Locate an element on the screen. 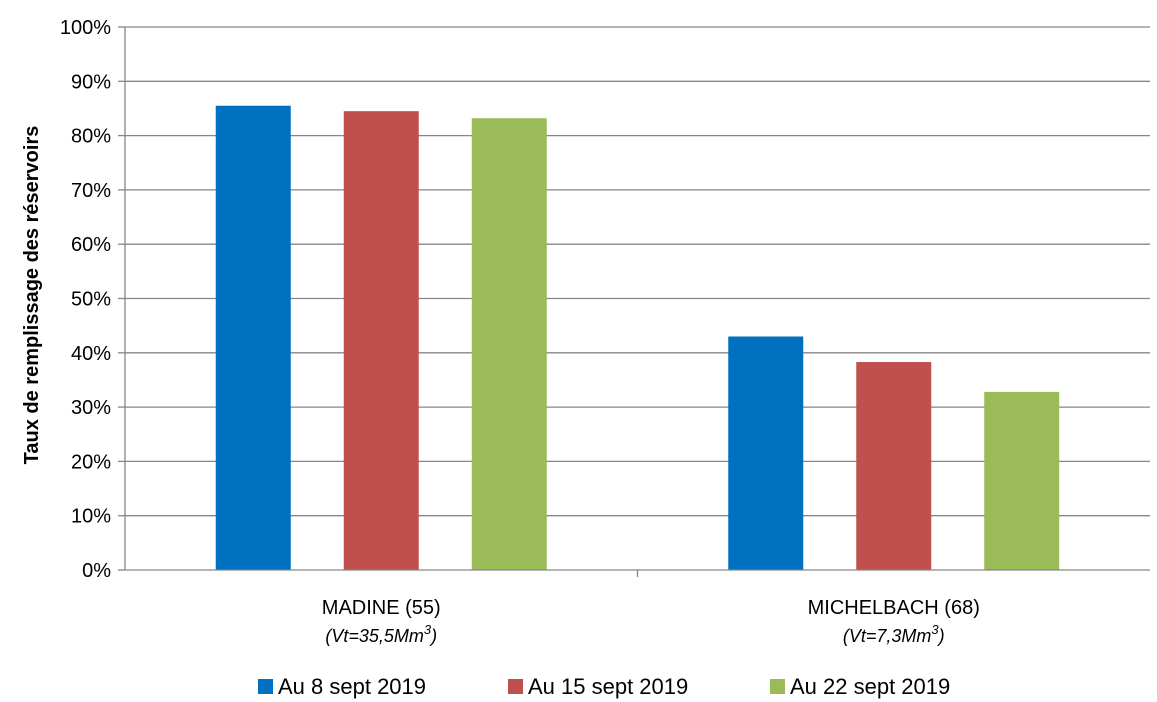 This screenshot has width=1157, height=702. y-tick-label: 50% is located at coordinates (91, 300).